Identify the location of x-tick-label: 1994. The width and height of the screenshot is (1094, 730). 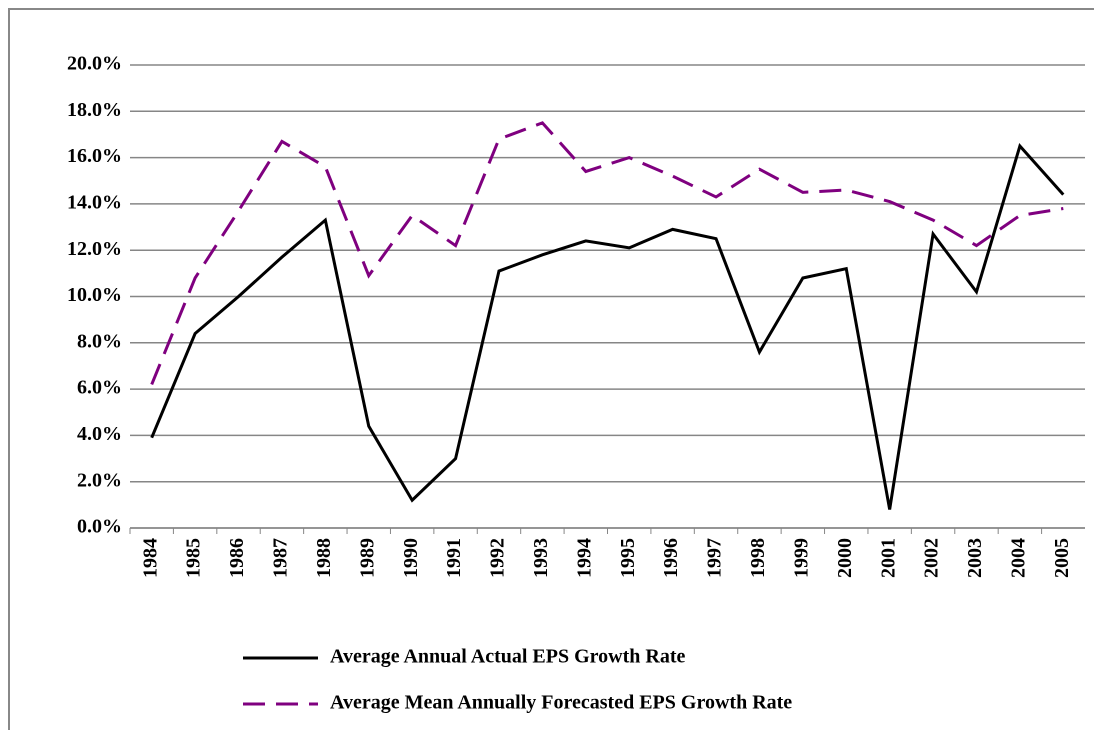
(584, 558).